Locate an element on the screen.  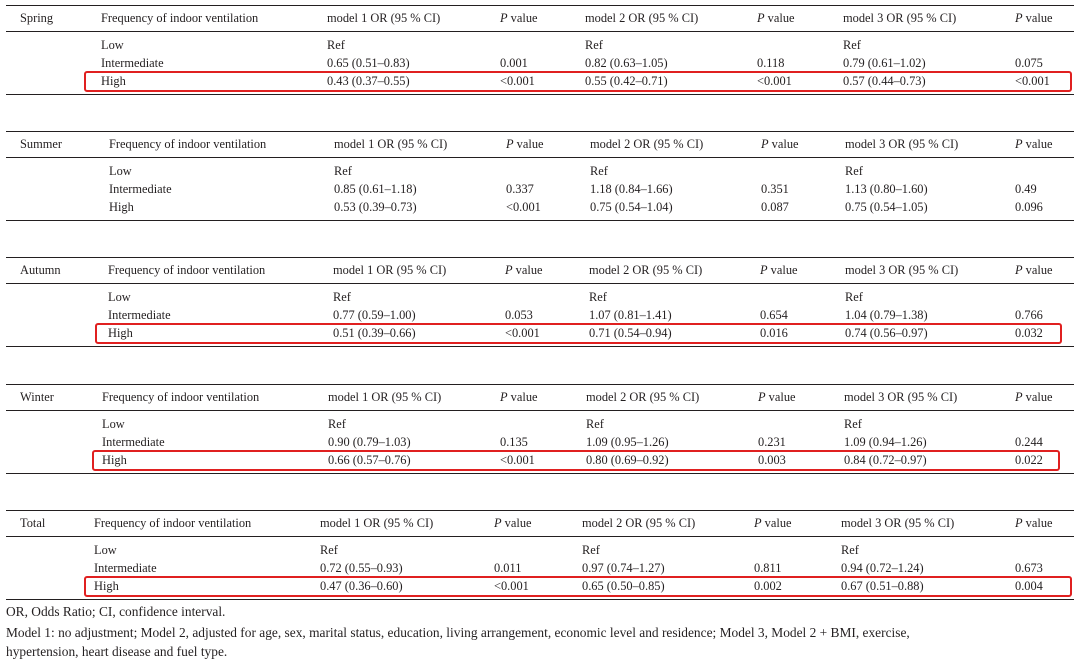
row-intermediate-model3-p: 0.766 is located at coordinates (1029, 315).